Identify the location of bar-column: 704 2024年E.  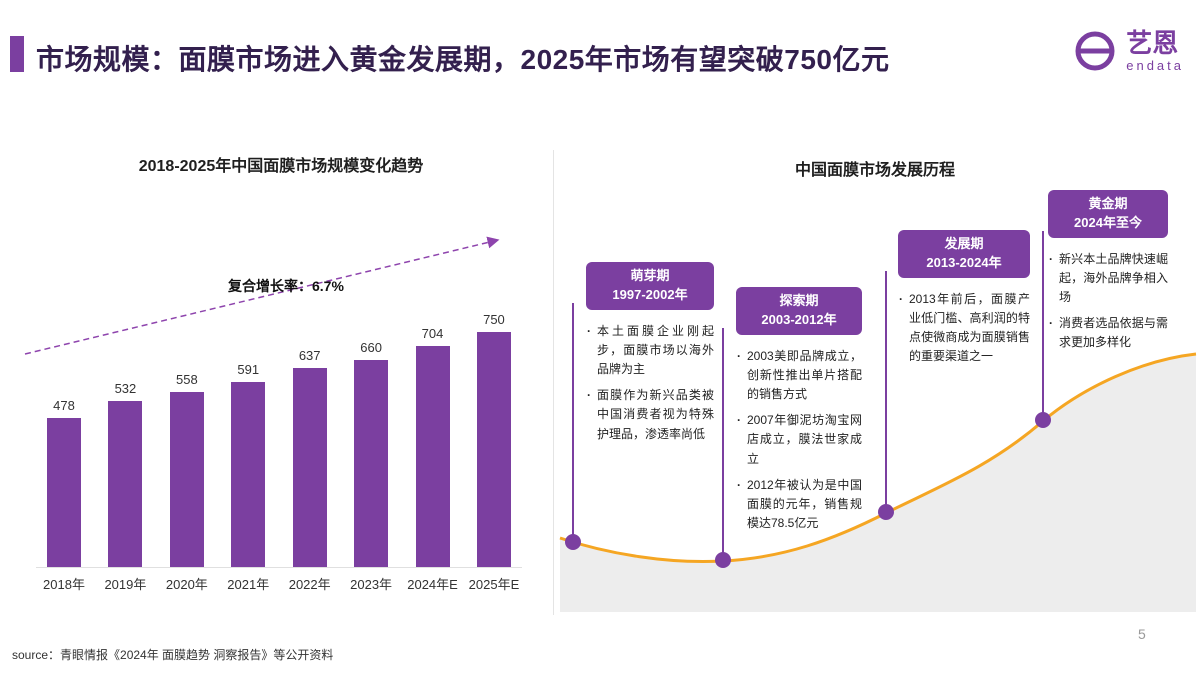
(433, 459).